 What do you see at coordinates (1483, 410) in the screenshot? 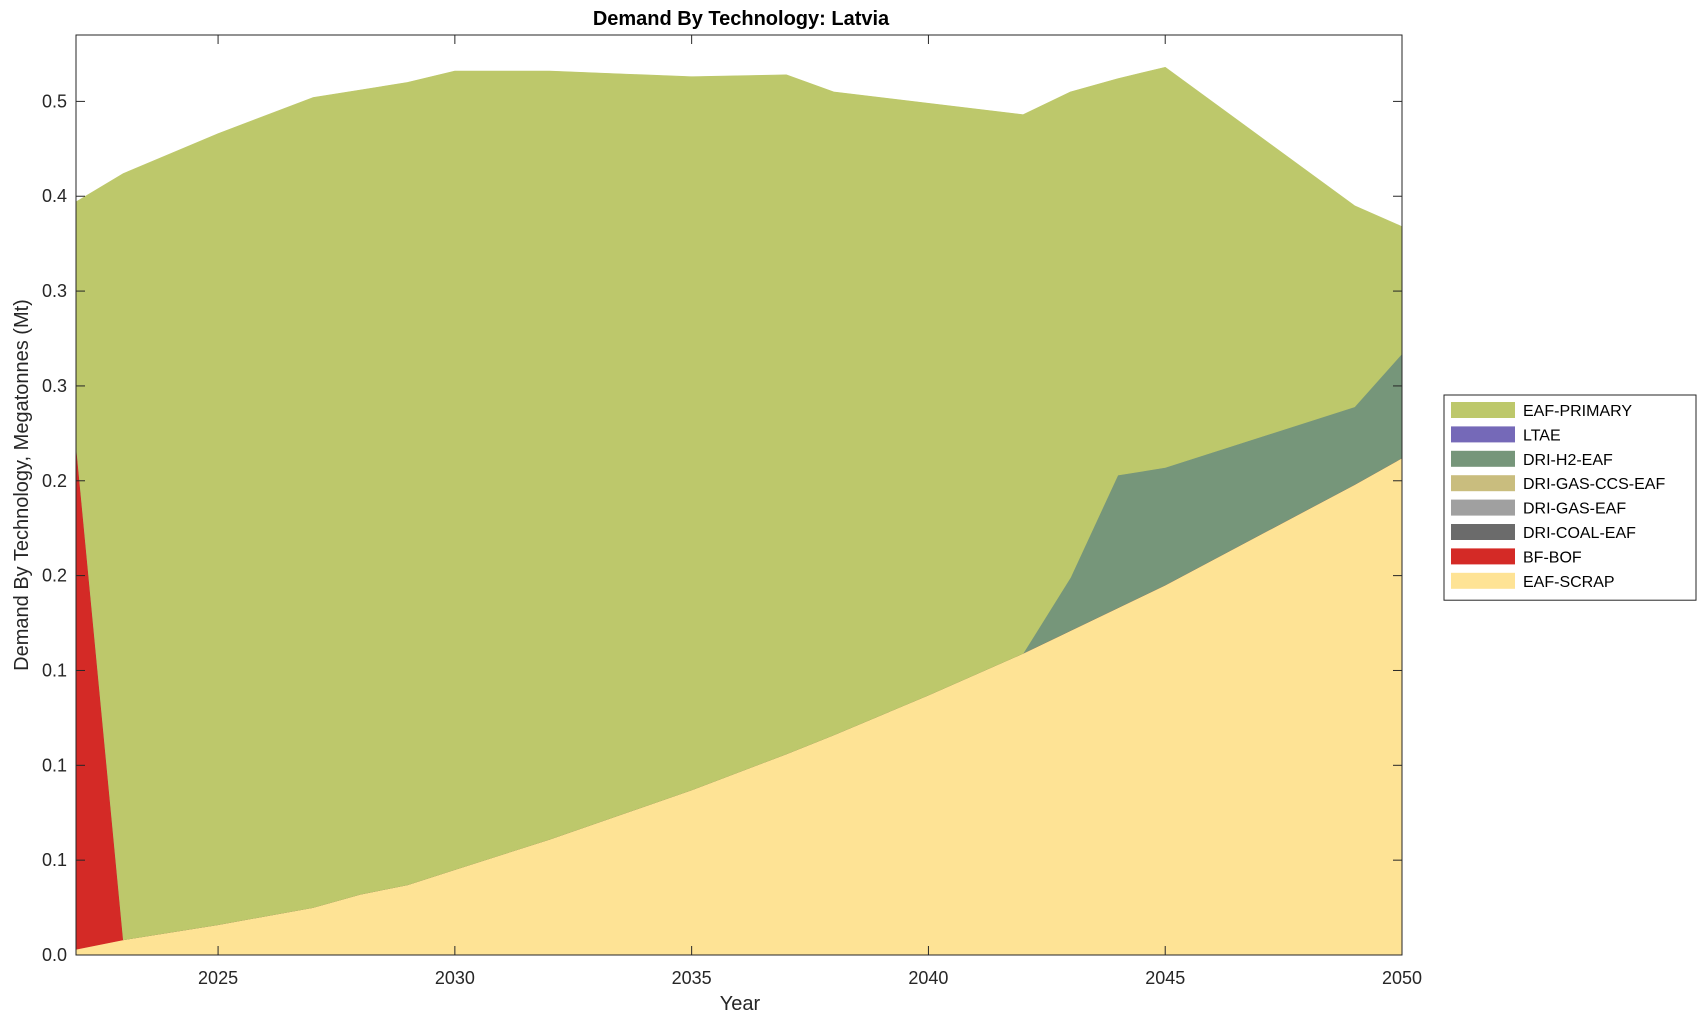
I see `legend-swatch-eaf-primary` at bounding box center [1483, 410].